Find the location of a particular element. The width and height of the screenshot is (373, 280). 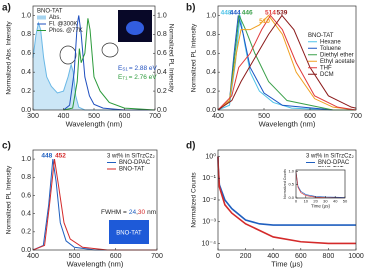

x-axis-label: Time (μs) is located at coordinates (320, 206).